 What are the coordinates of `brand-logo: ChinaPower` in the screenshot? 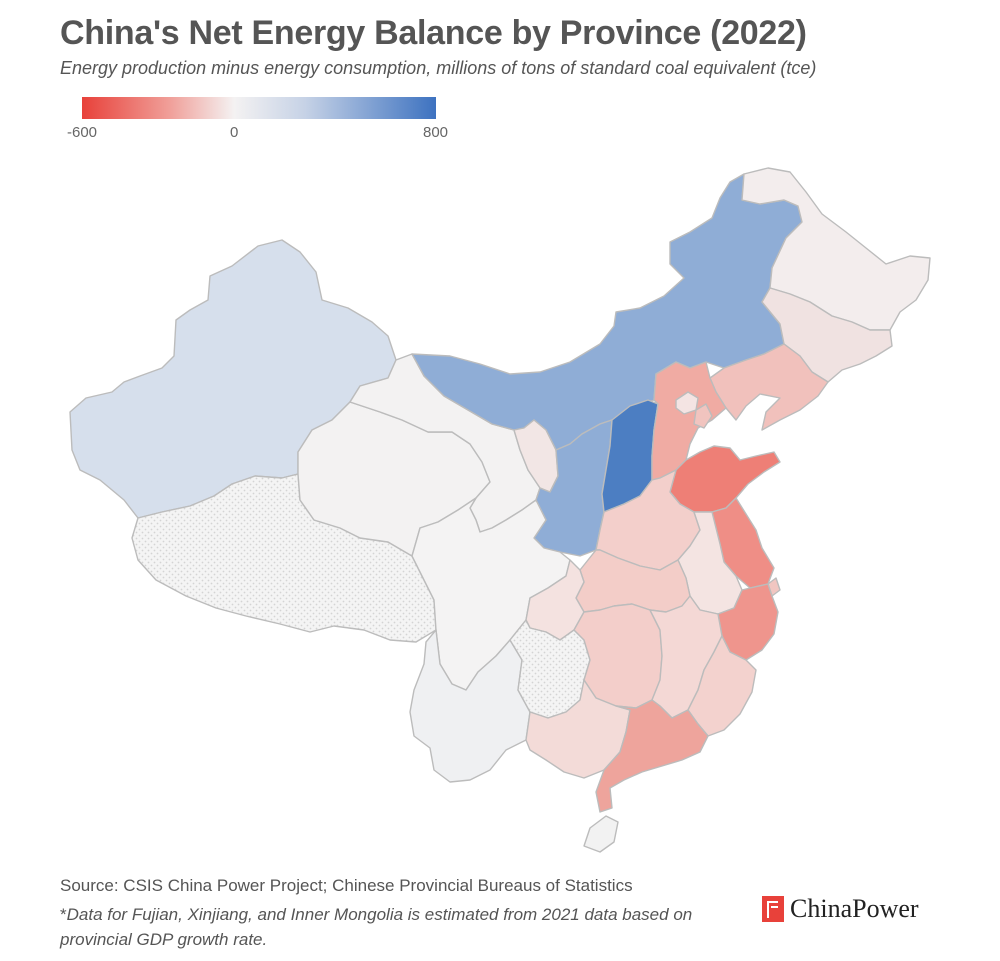 It's located at (840, 909).